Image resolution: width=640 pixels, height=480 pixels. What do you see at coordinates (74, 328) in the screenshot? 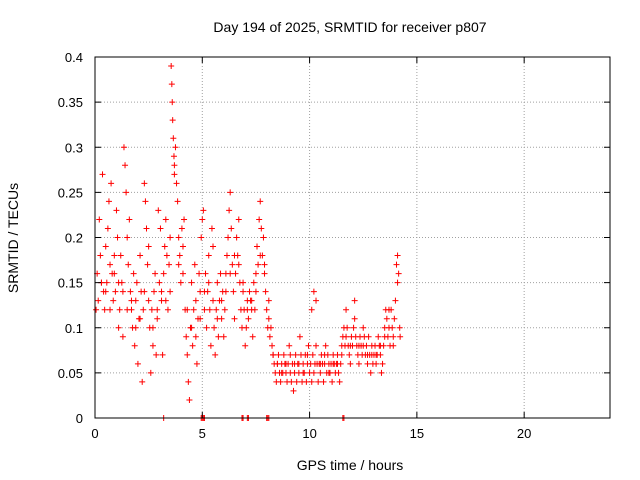
I see `y-tick-label: 0.1` at bounding box center [74, 328].